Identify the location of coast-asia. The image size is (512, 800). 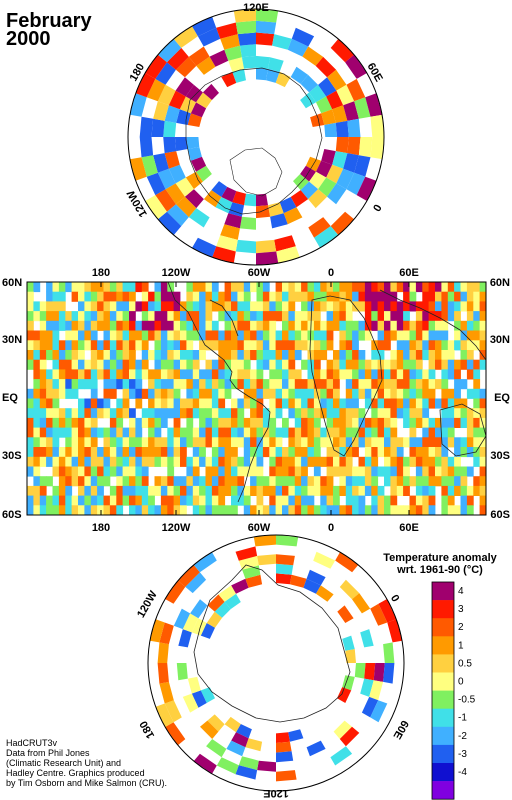
(433, 325).